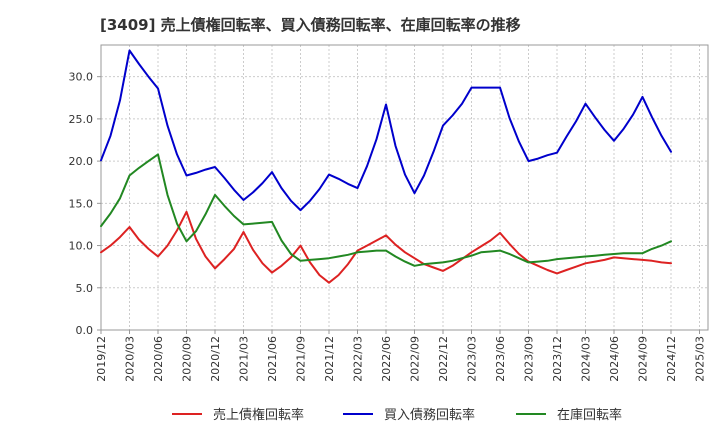 The height and width of the screenshot is (440, 720). I want to click on legend-label-2: 買入債務回転率, so click(429, 415).